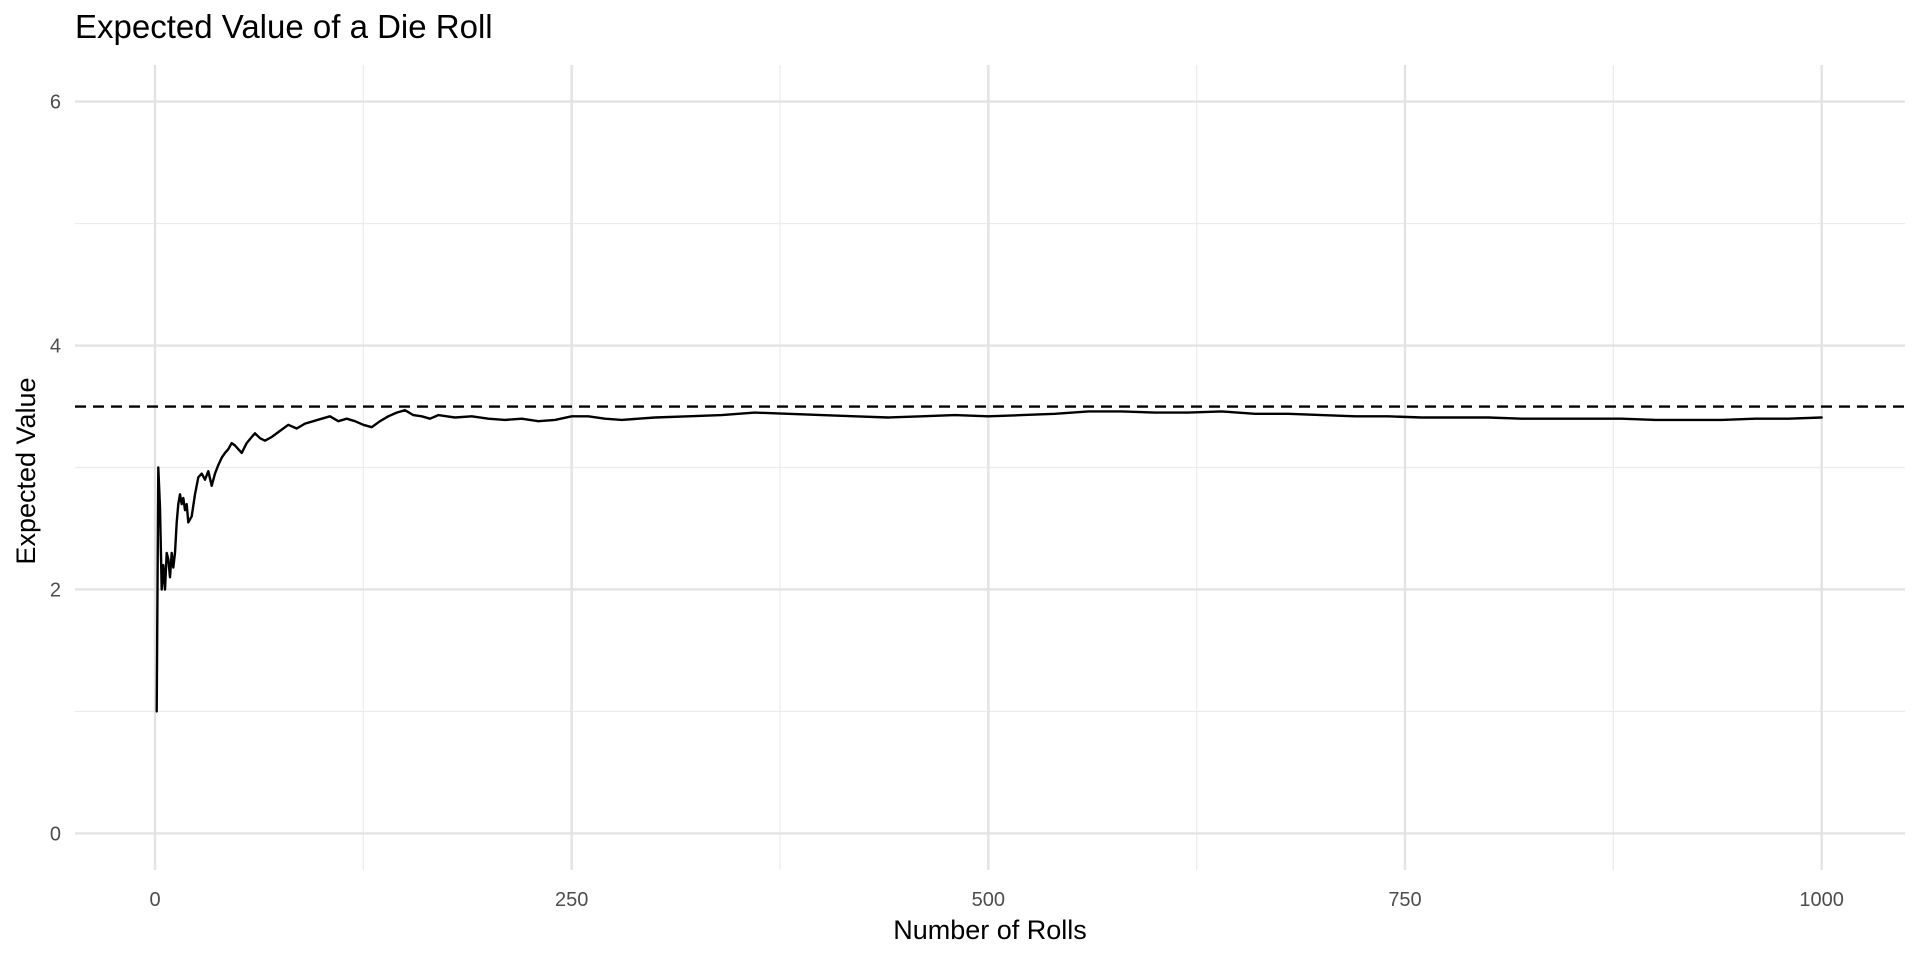 This screenshot has width=1920, height=960. What do you see at coordinates (55, 469) in the screenshot?
I see `y-axis-ticks: 0 2 4 6` at bounding box center [55, 469].